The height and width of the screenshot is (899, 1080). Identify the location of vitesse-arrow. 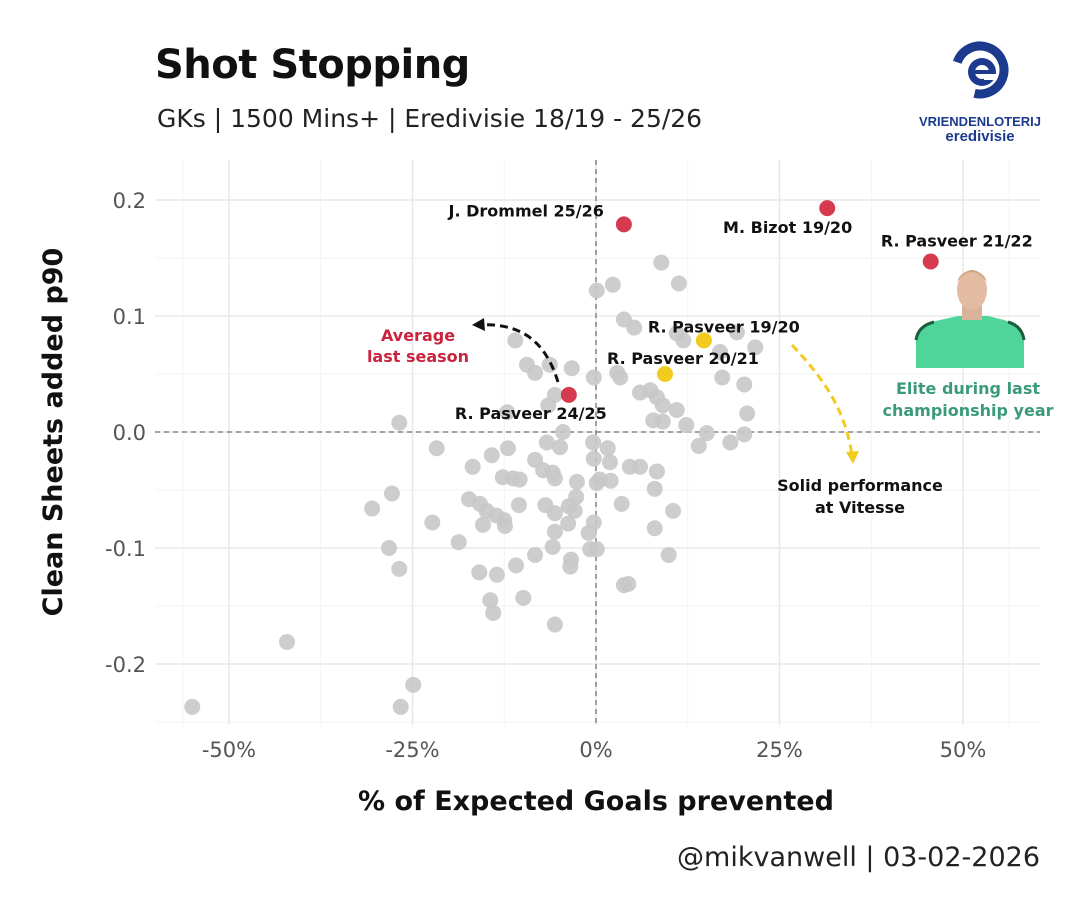
(822, 399).